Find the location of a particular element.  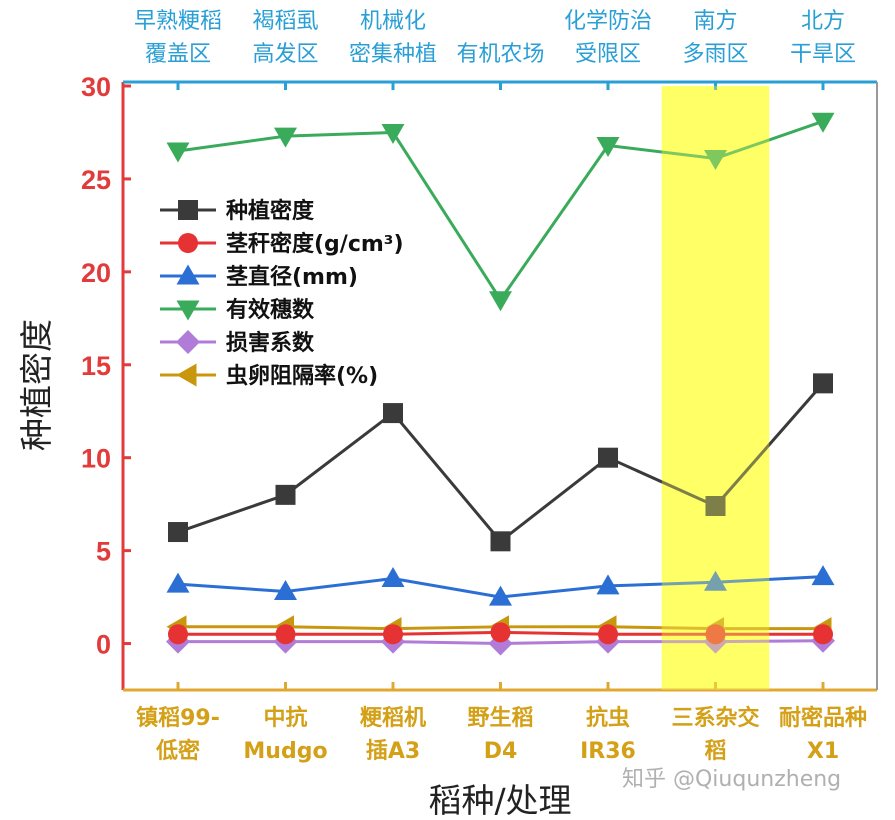

y-tick-label: 30 is located at coordinates (96, 87).